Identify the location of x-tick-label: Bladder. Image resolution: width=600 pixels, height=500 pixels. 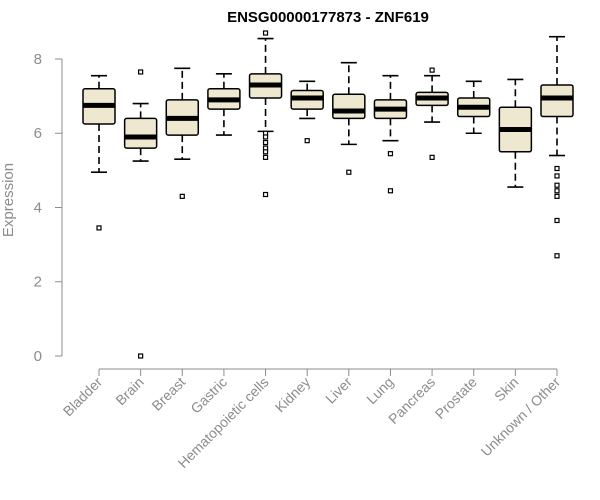
(83, 397).